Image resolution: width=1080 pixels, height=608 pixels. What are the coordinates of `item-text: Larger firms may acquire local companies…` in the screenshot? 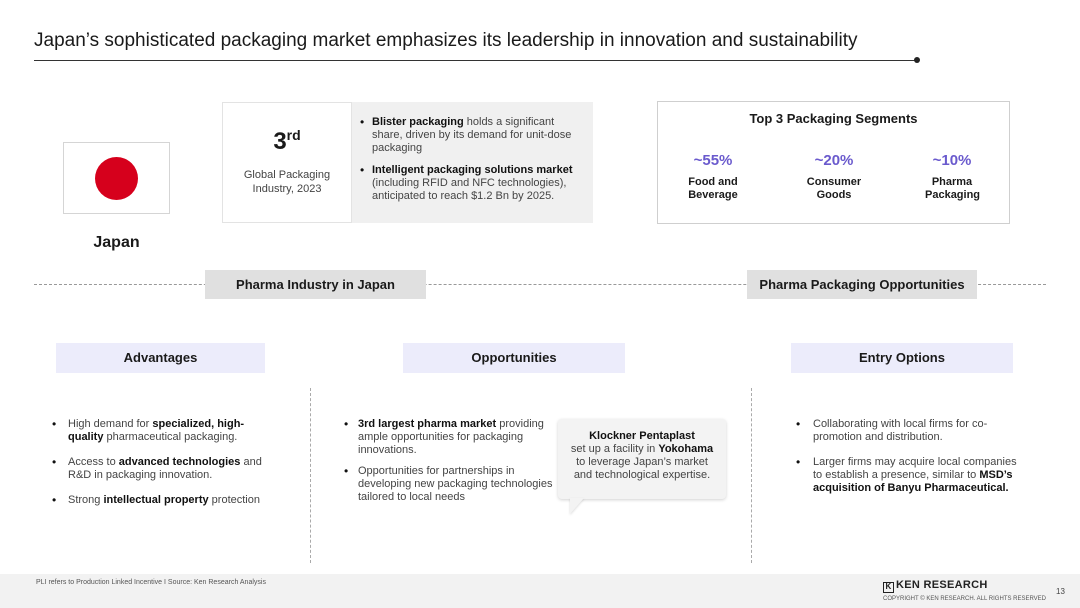 It's located at (915, 468).